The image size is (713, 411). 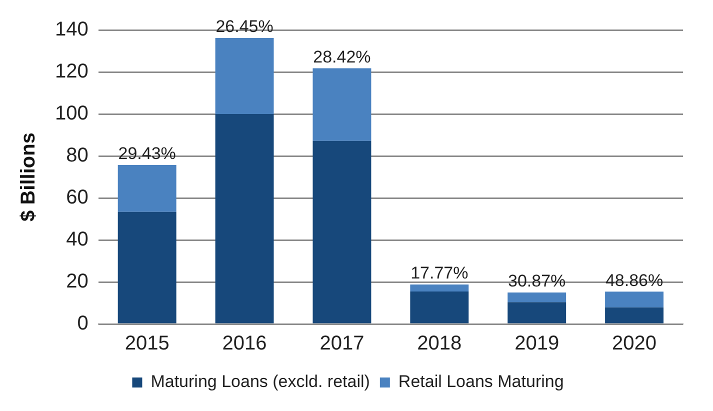 What do you see at coordinates (77, 197) in the screenshot?
I see `y-tick-label: 60` at bounding box center [77, 197].